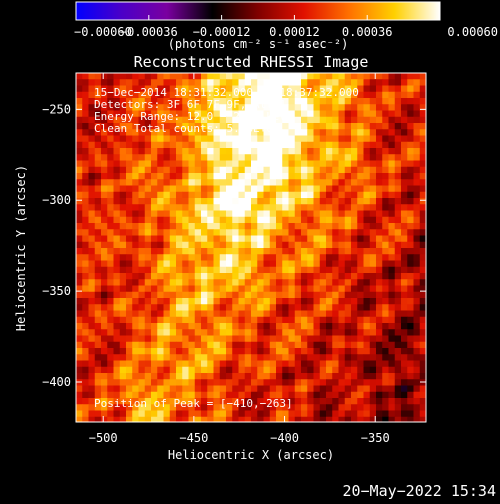  Describe the element at coordinates (186, 128) in the screenshot. I see `annotation-counts: Clean Total counts: 5.08E+05` at that location.